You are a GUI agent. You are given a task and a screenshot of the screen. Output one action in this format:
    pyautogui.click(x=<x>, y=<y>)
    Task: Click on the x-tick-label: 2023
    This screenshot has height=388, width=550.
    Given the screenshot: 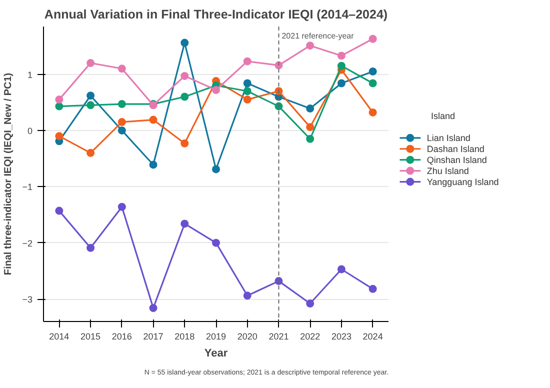 What is the action you would take?
    pyautogui.click(x=341, y=337)
    